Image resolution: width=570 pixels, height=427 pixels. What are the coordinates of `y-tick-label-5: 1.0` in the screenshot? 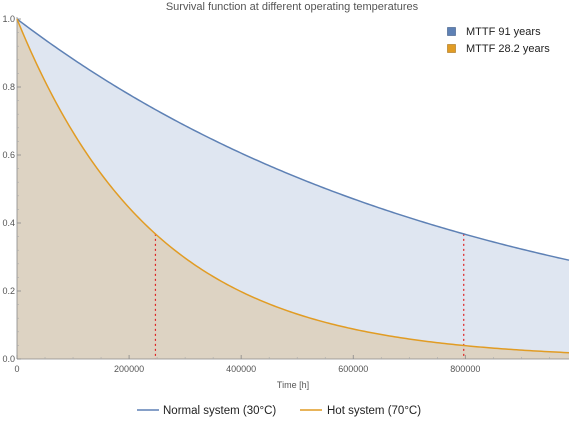 It's located at (8, 19).